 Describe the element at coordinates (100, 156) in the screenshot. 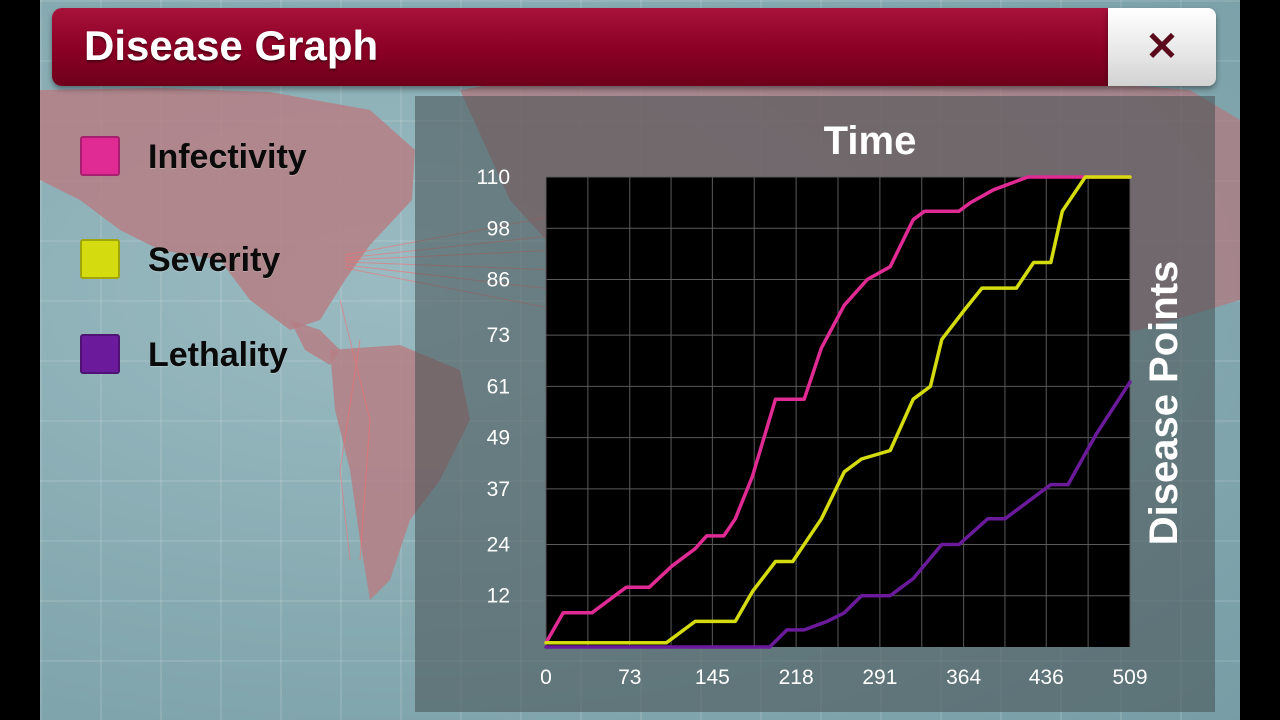

I see `infectivity-swatch` at that location.